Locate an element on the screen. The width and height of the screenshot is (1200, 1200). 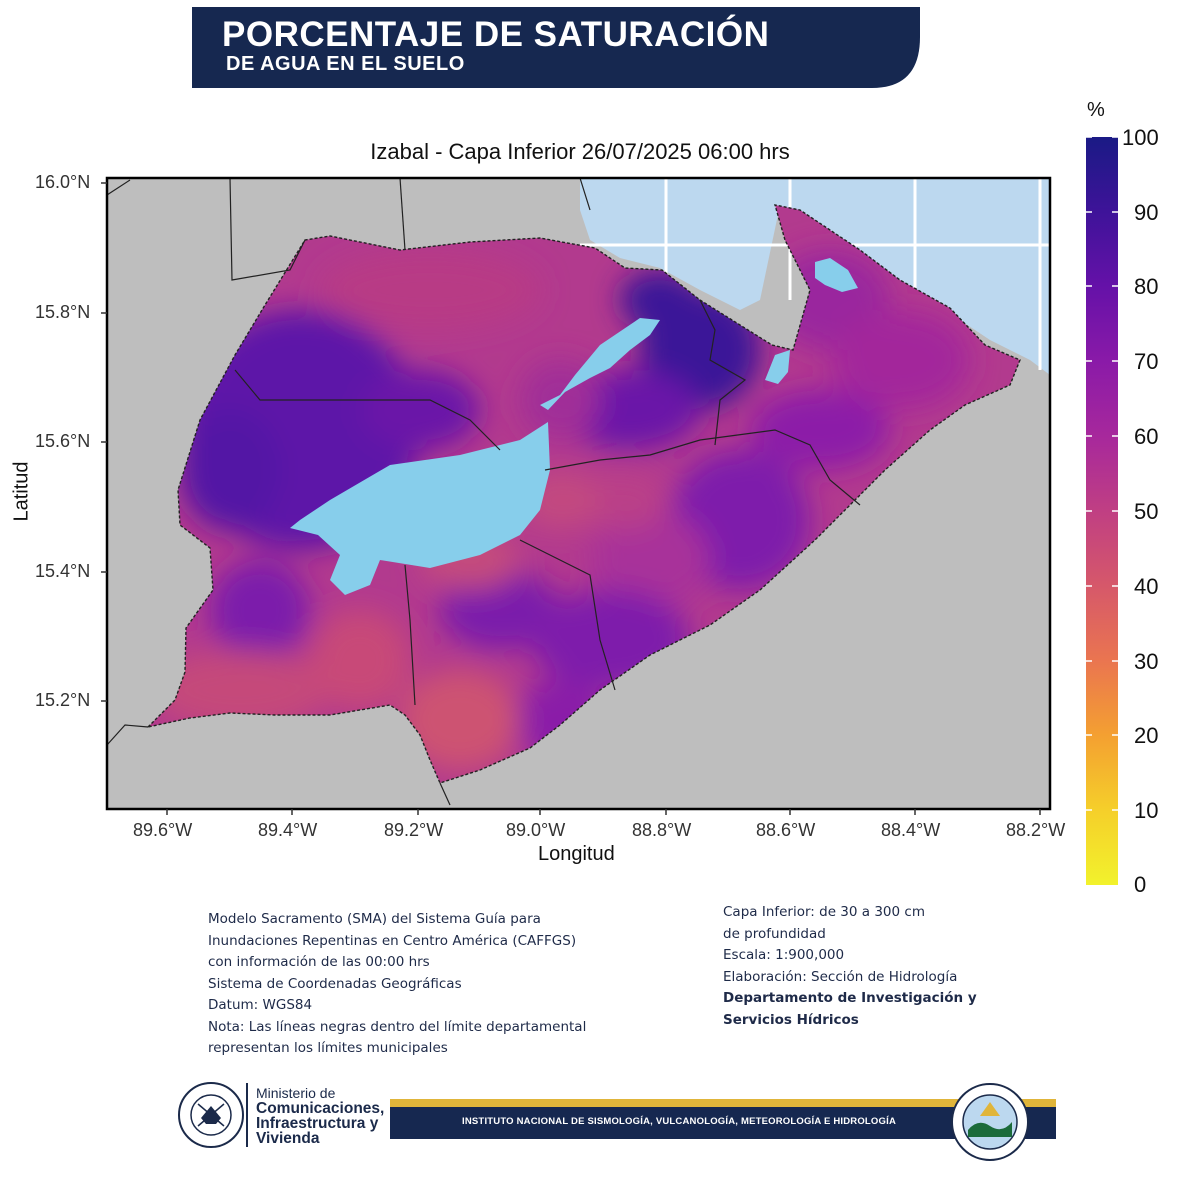
colorbar-tick: 90 is located at coordinates (1146, 212).